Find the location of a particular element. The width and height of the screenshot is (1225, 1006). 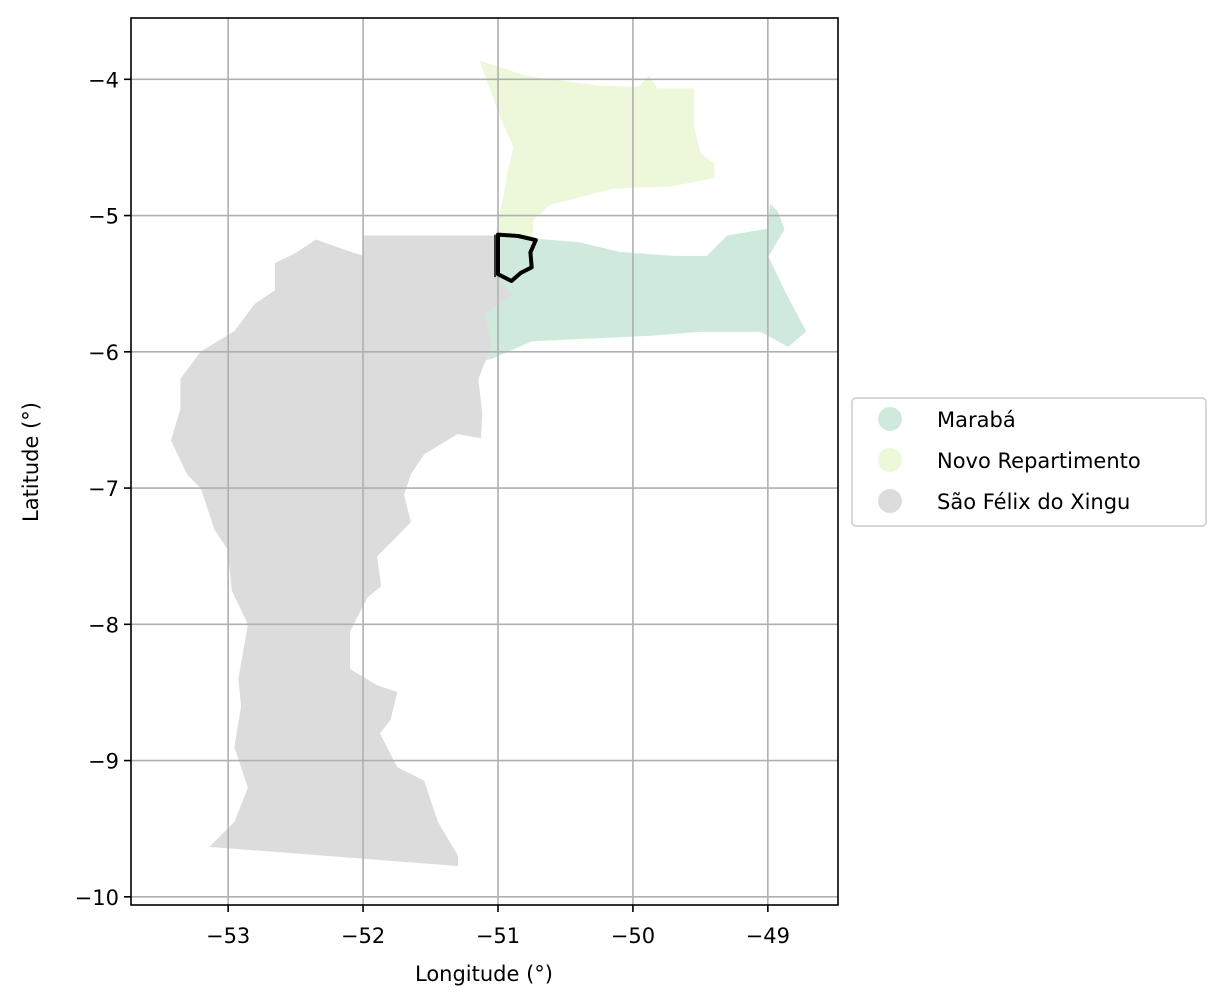

x-axis-ticks: −53 −52 −51 −50 −49 is located at coordinates (498, 926).